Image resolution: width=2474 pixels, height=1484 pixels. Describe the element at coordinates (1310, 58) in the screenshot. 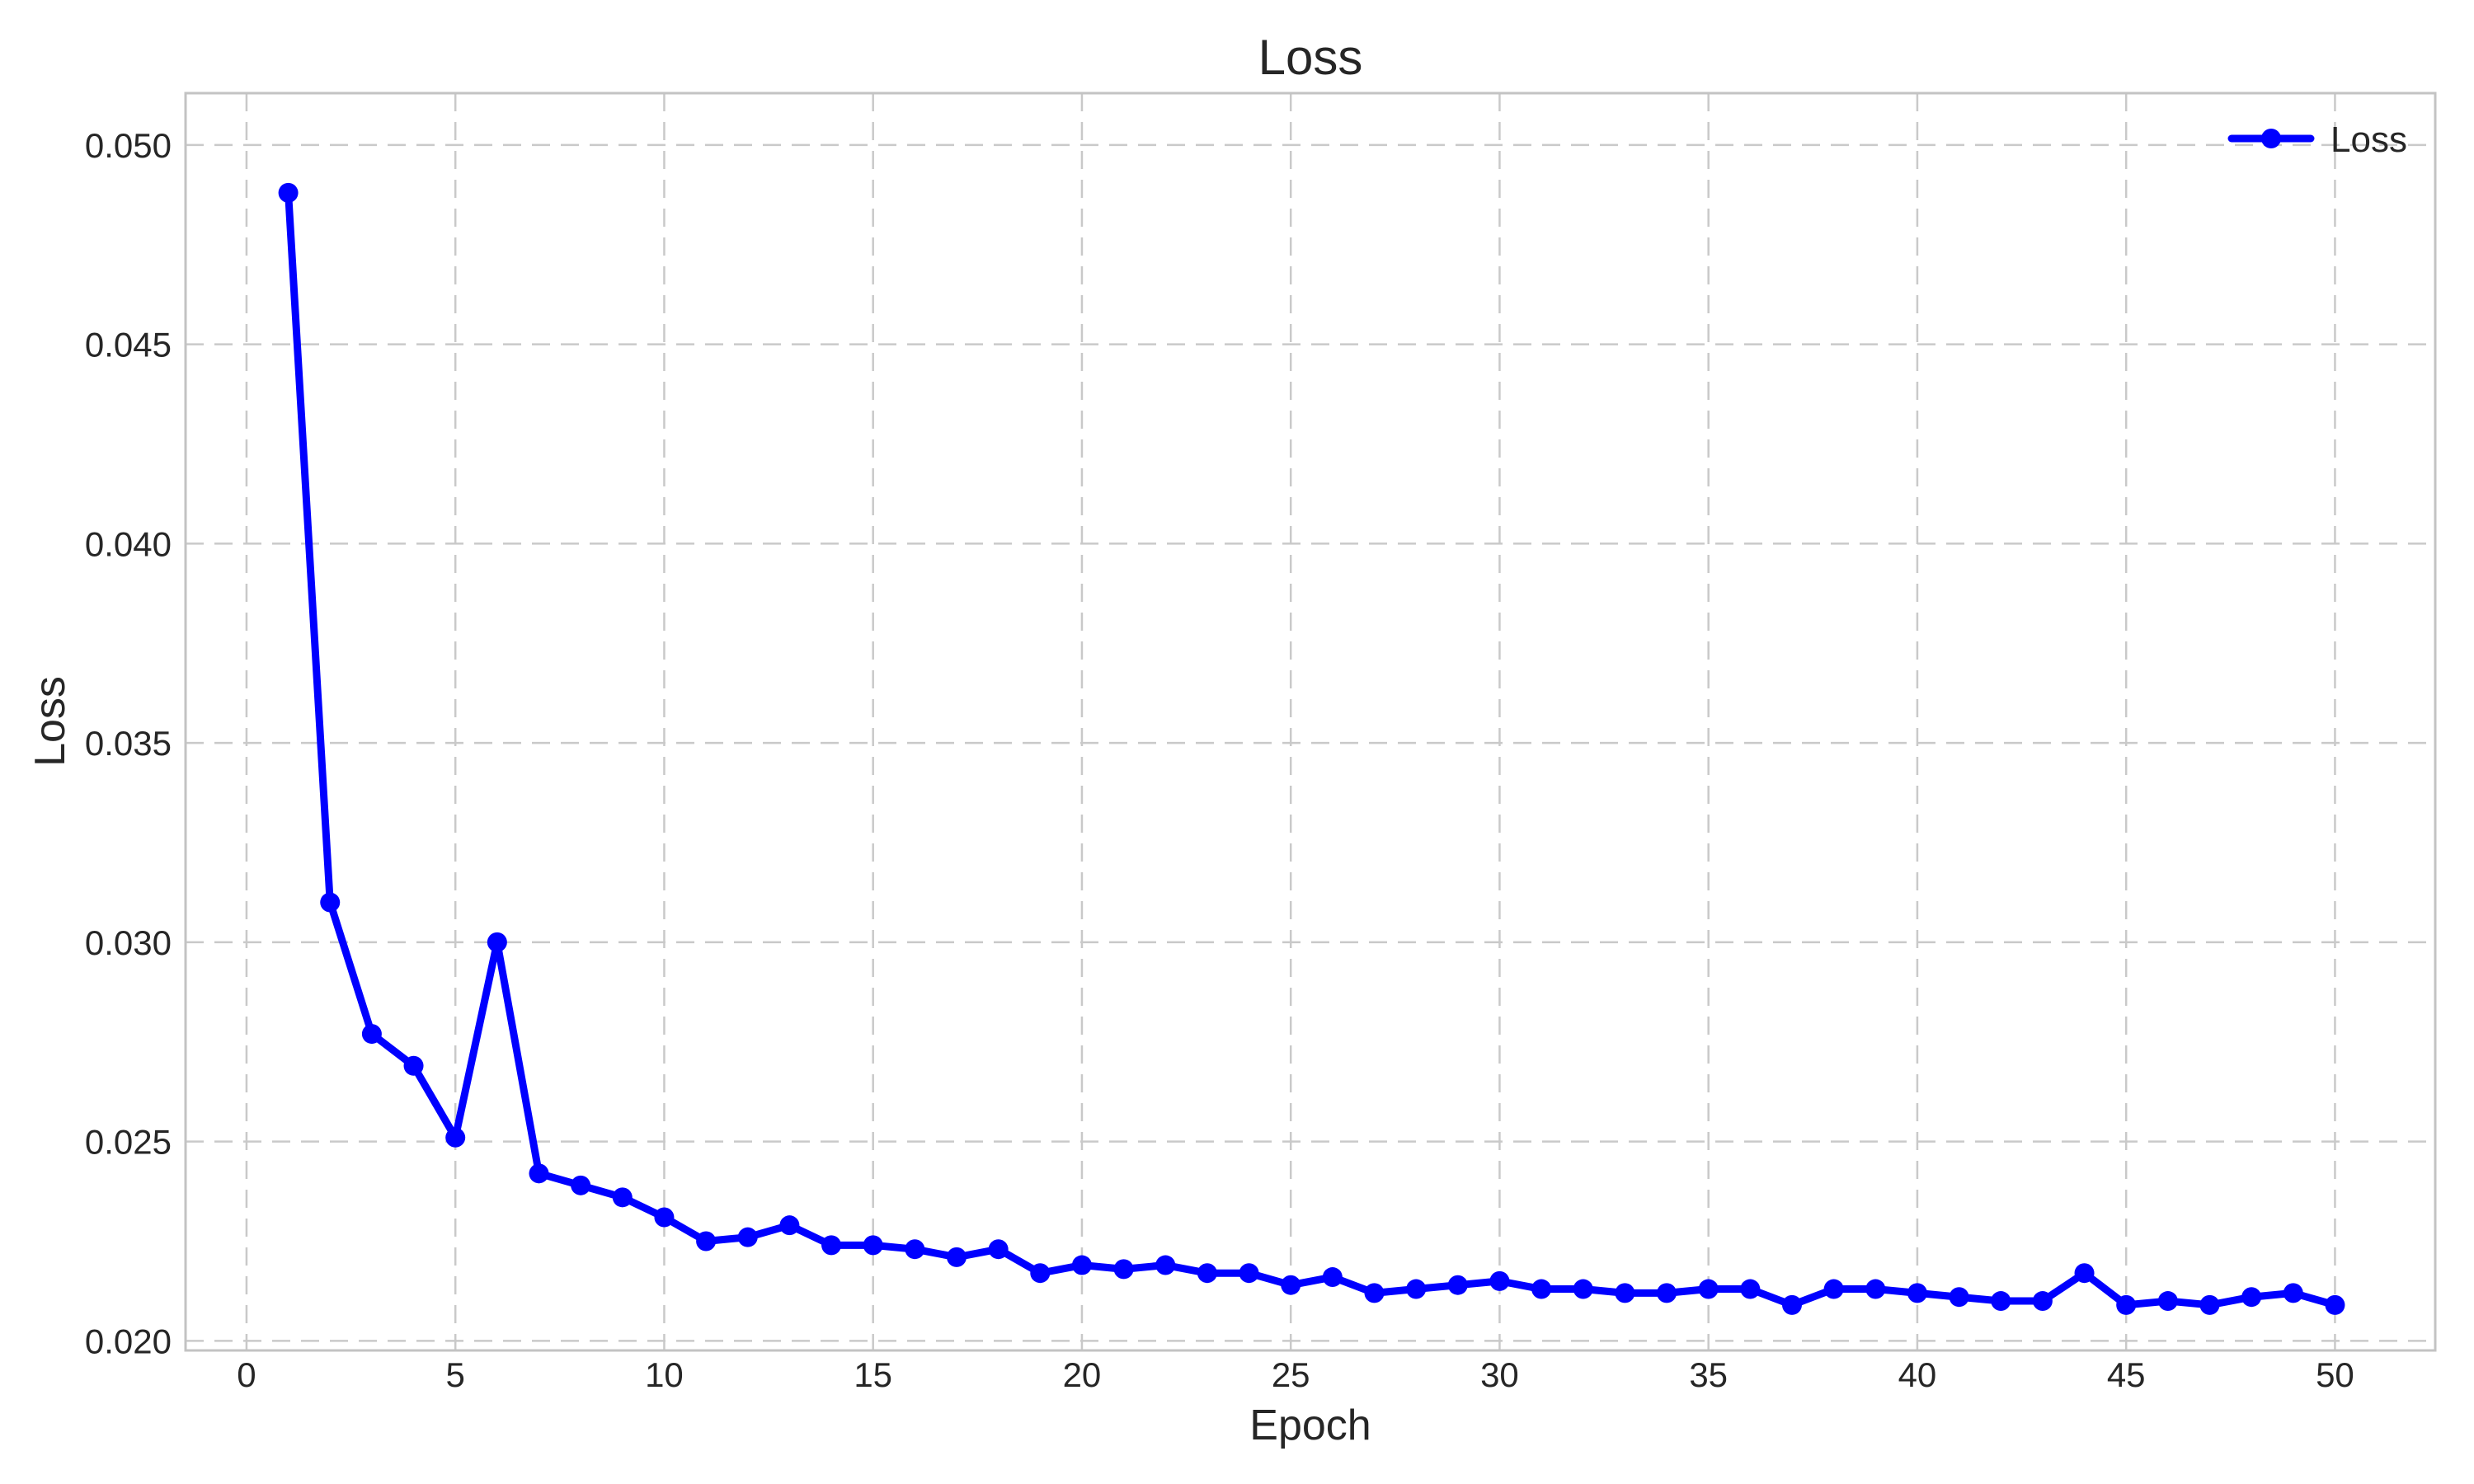

I see `chart-title: Loss` at that location.